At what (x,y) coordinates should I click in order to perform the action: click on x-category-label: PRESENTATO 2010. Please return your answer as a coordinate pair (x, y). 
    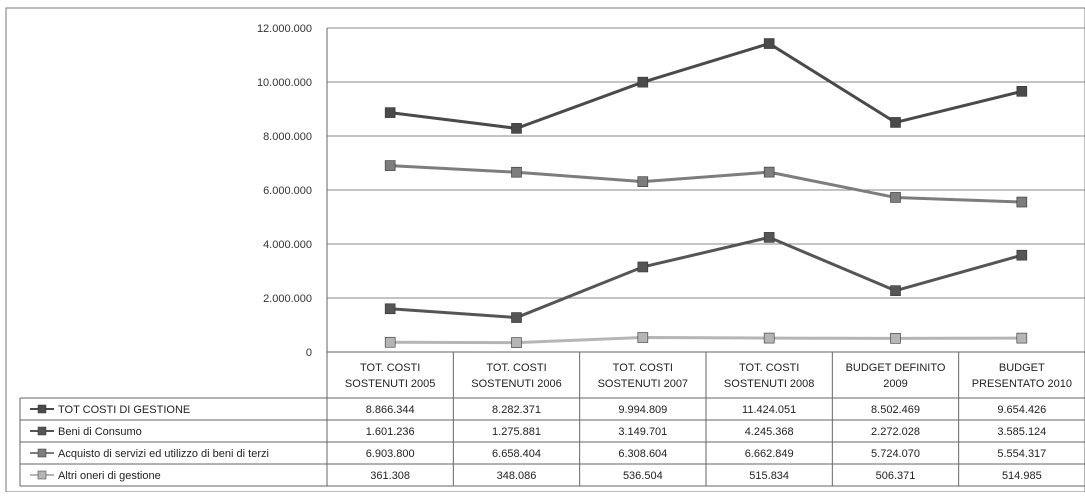
    Looking at the image, I should click on (1022, 384).